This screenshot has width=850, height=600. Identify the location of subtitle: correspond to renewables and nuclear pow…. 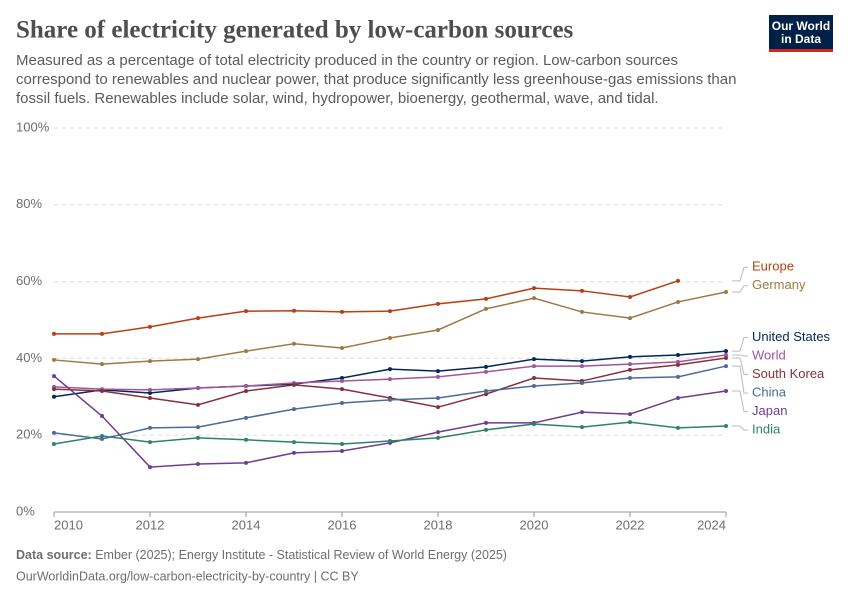
(376, 79).